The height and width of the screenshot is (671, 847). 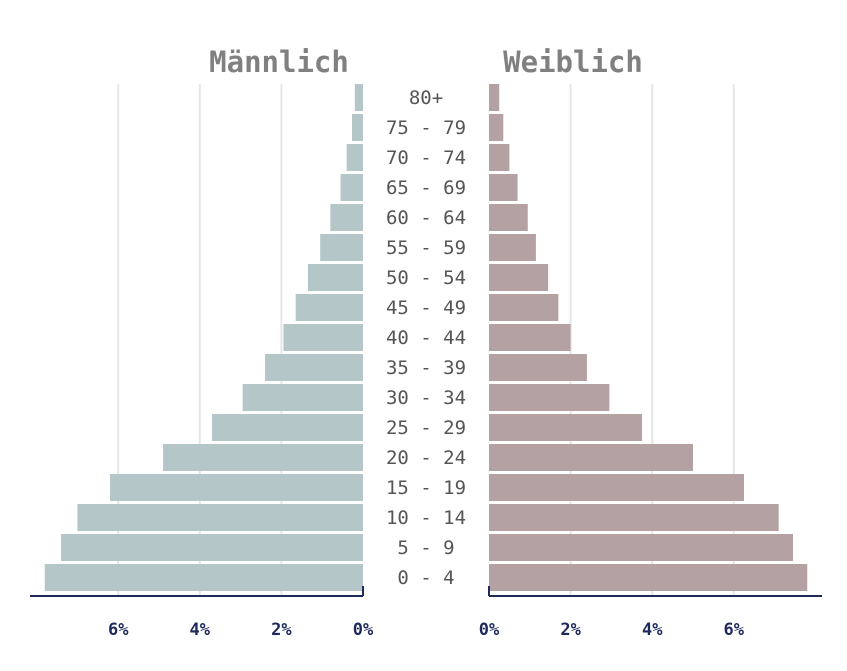 What do you see at coordinates (573, 62) in the screenshot?
I see `title-female: Weiblich` at bounding box center [573, 62].